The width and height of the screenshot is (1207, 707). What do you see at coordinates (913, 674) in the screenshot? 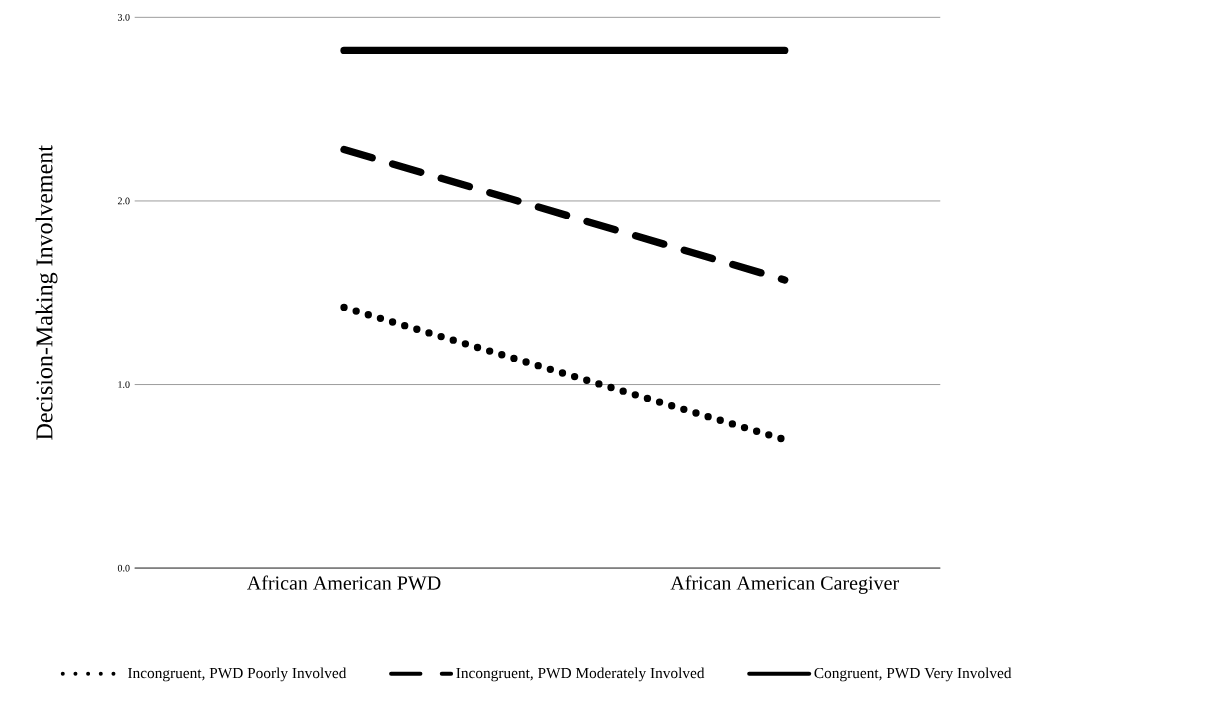
I see `legend-label: Congruent, PWD Very Involved` at bounding box center [913, 674].